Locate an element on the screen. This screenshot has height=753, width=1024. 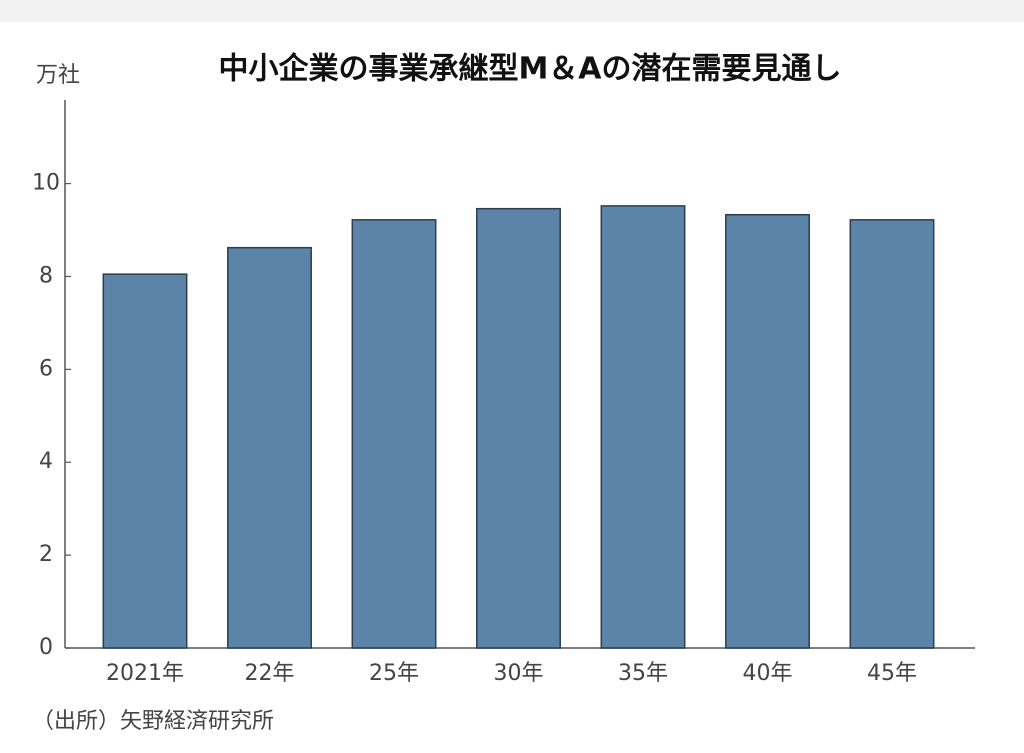
y-tick-label: 0 is located at coordinates (46, 647).